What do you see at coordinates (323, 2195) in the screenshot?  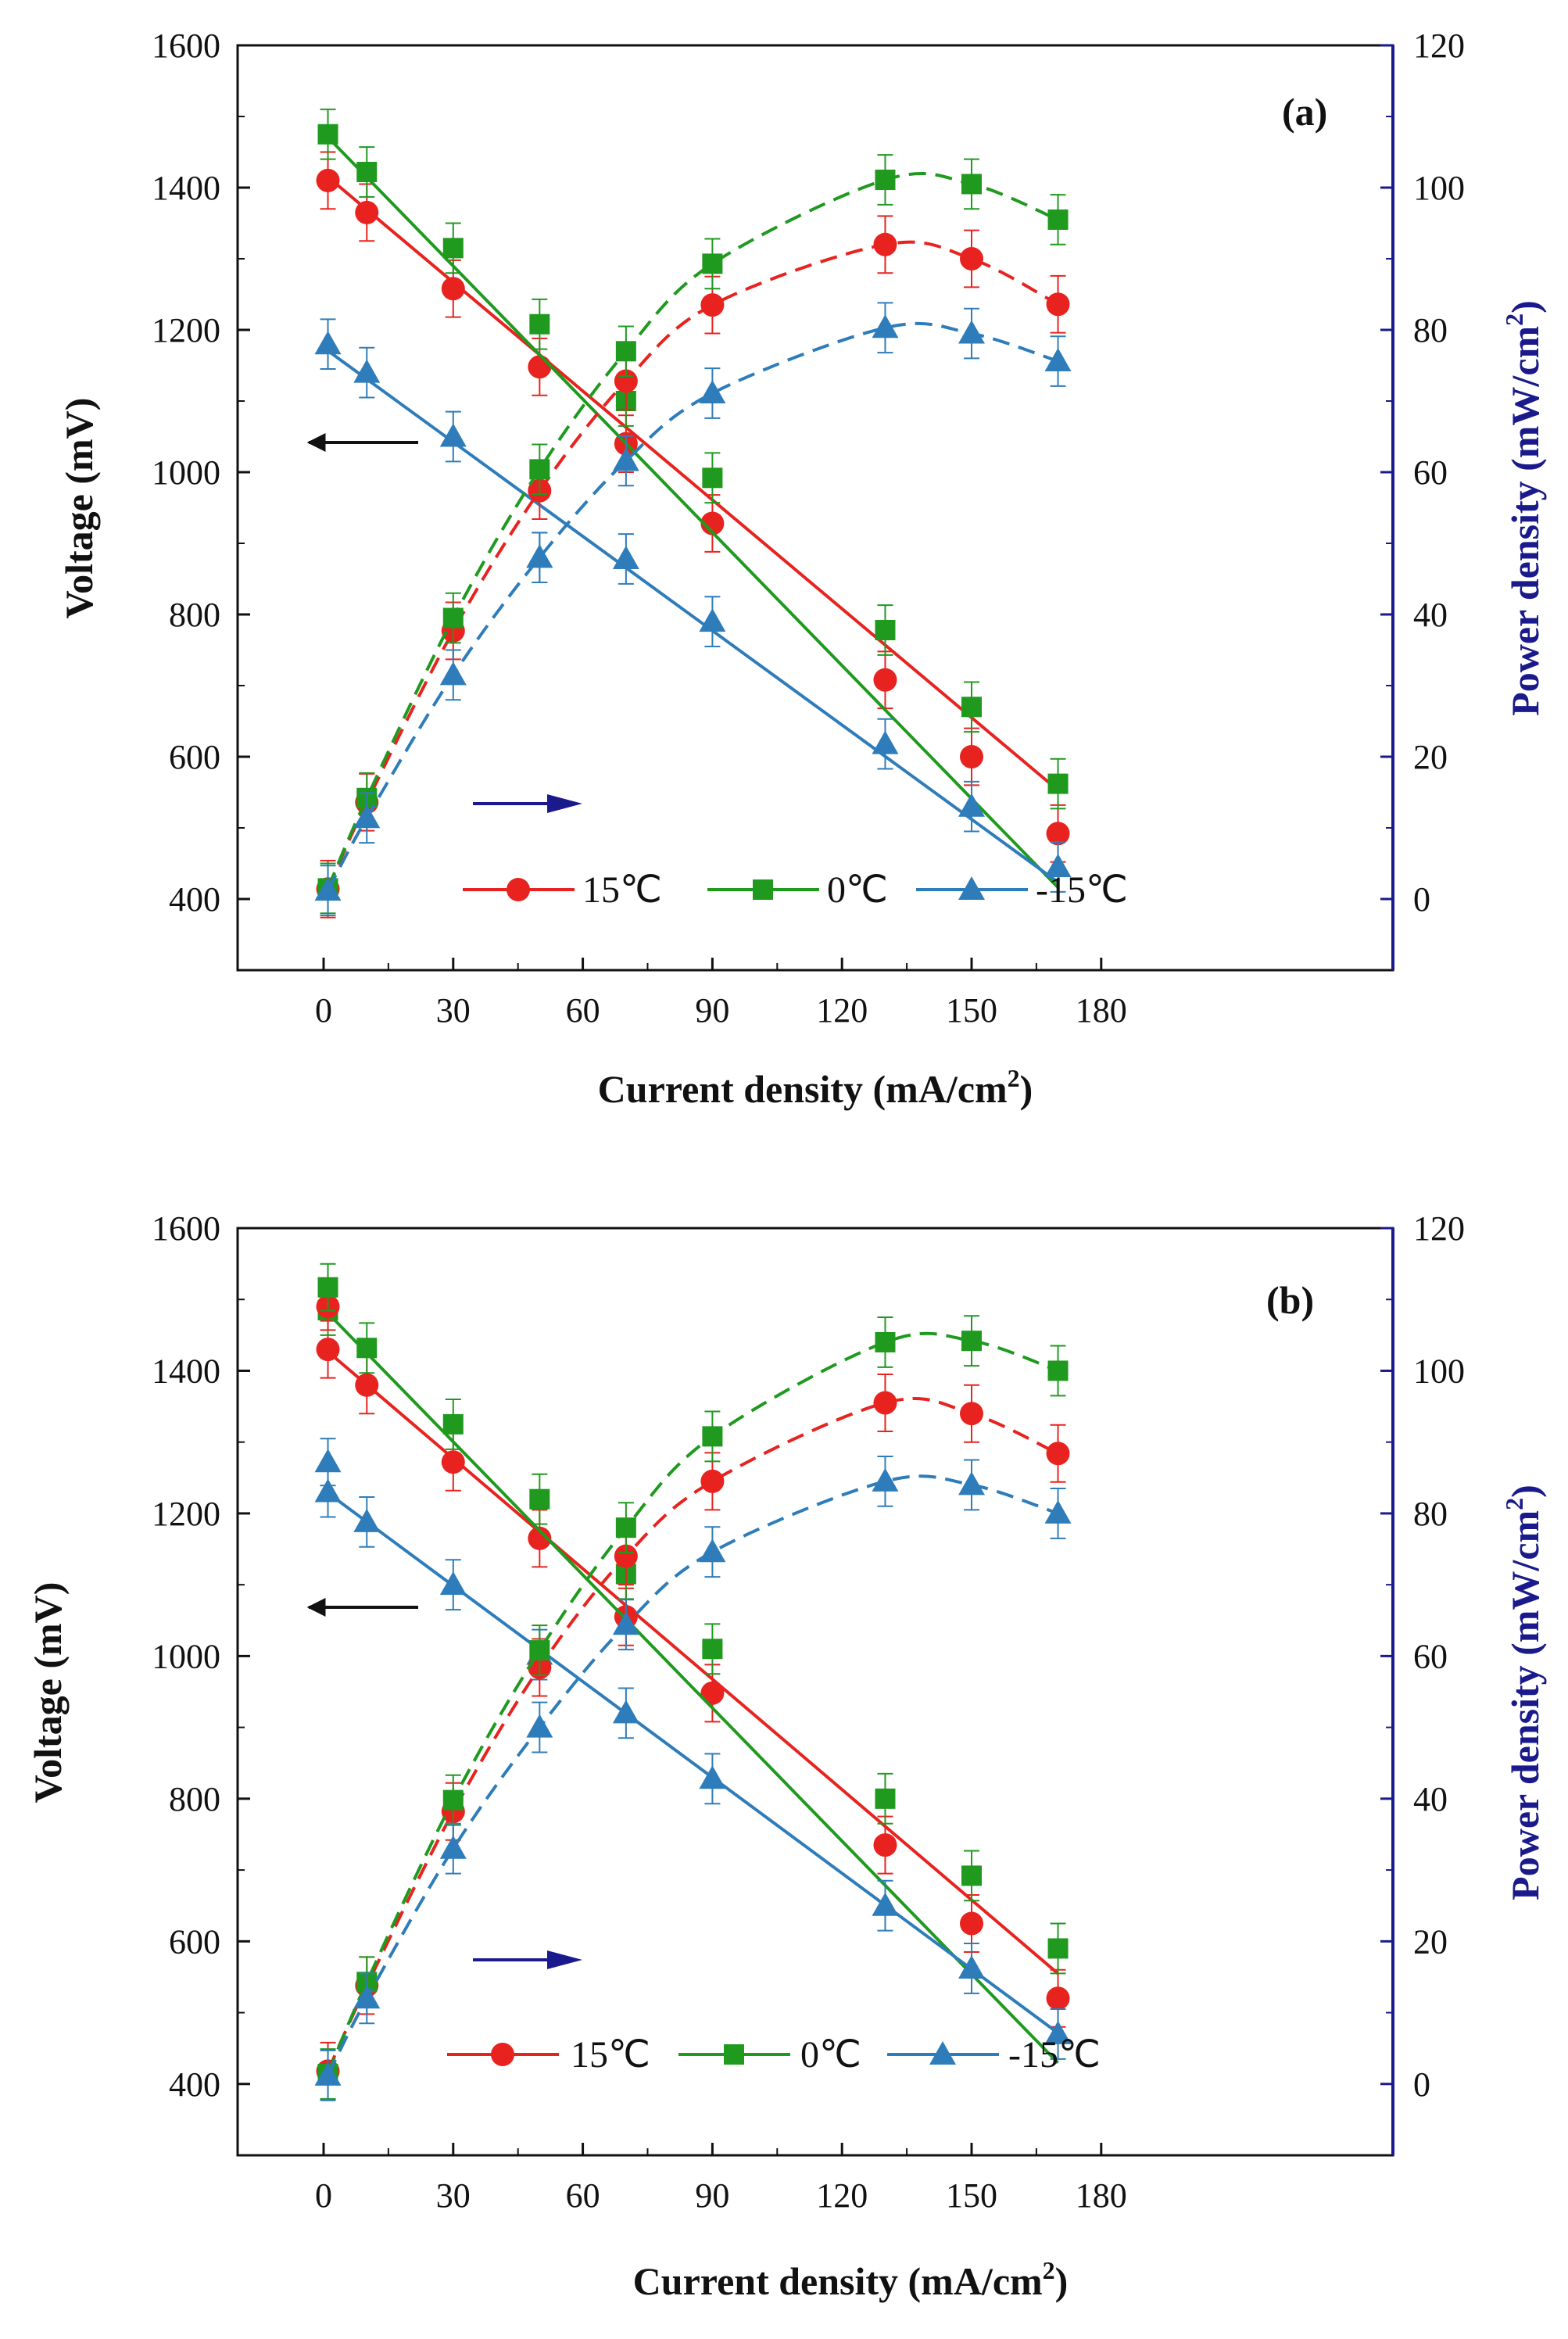 I see `panel-b-xtick-label-0: 0` at bounding box center [323, 2195].